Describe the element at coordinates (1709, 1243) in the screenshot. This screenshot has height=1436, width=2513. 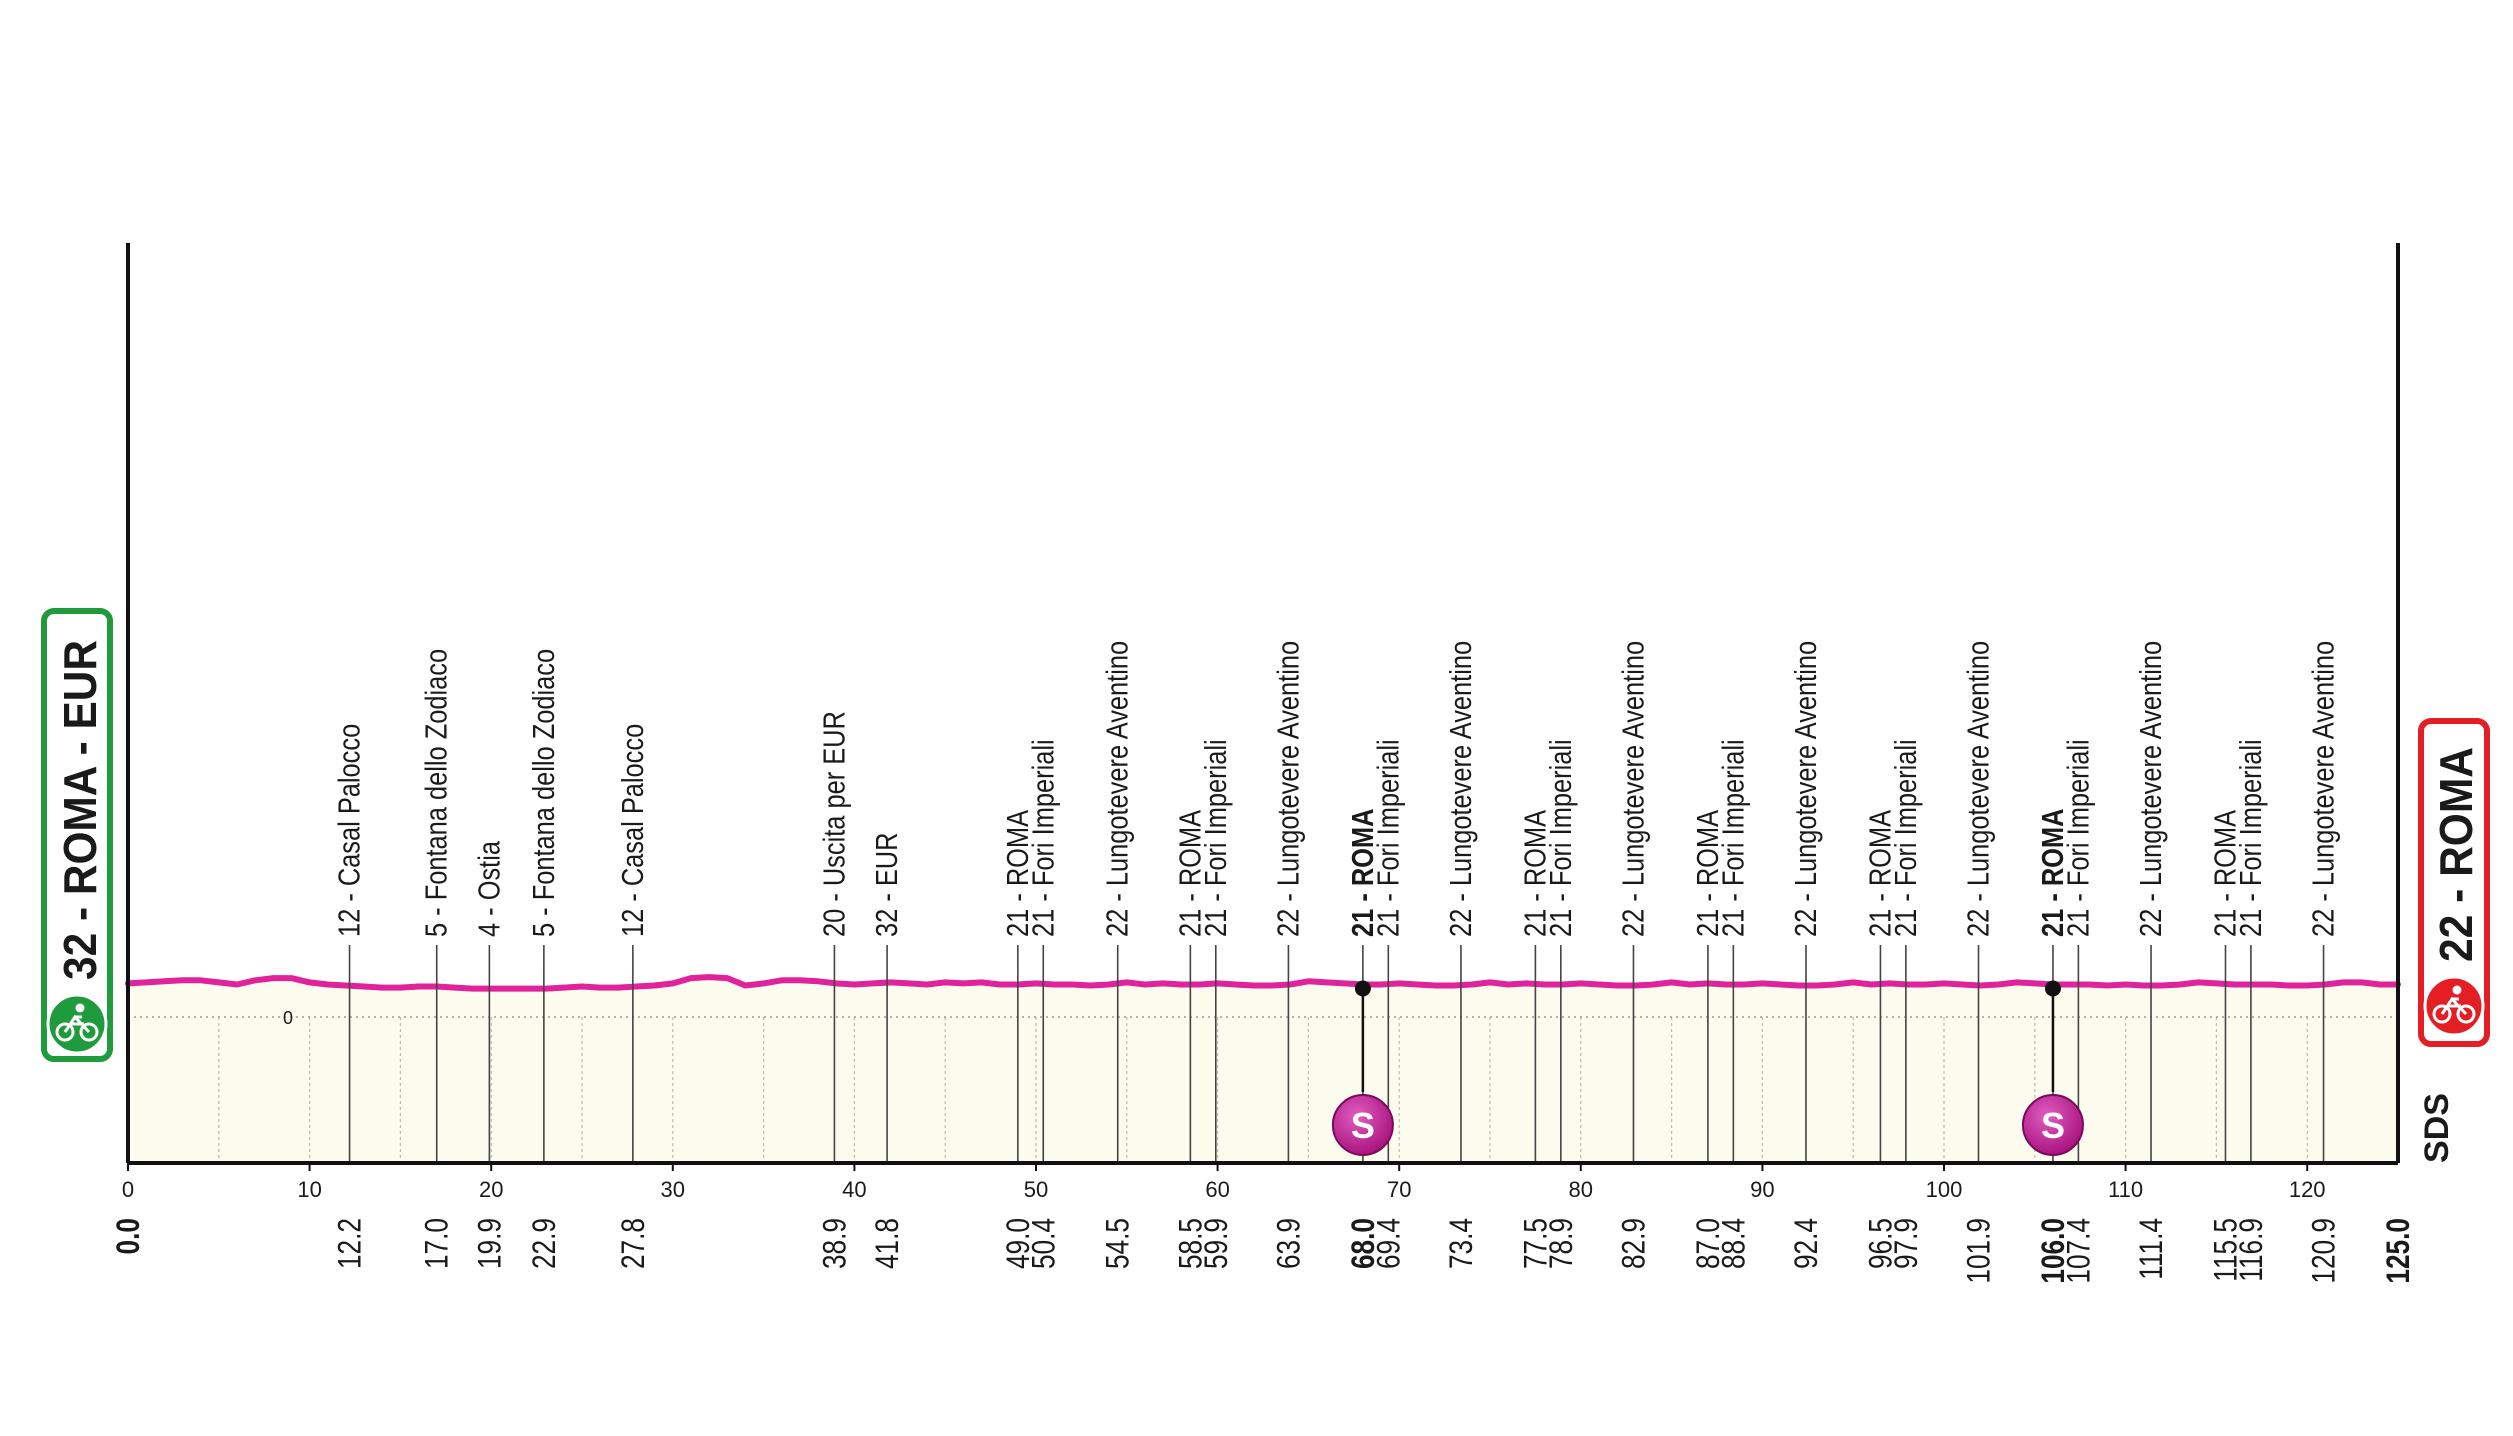
I see `km-label: 87.0` at that location.